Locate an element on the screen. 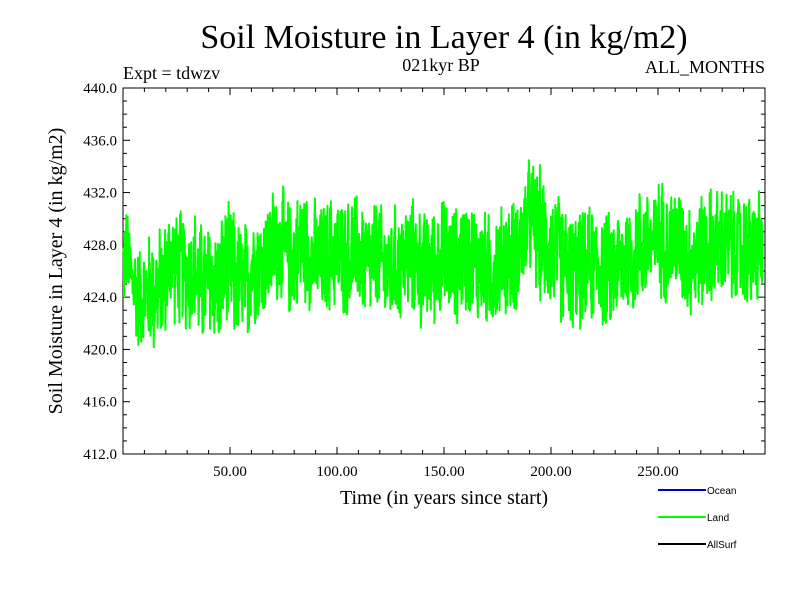 The height and width of the screenshot is (600, 800). legend-label-allsurf: AllSurf is located at coordinates (722, 545).